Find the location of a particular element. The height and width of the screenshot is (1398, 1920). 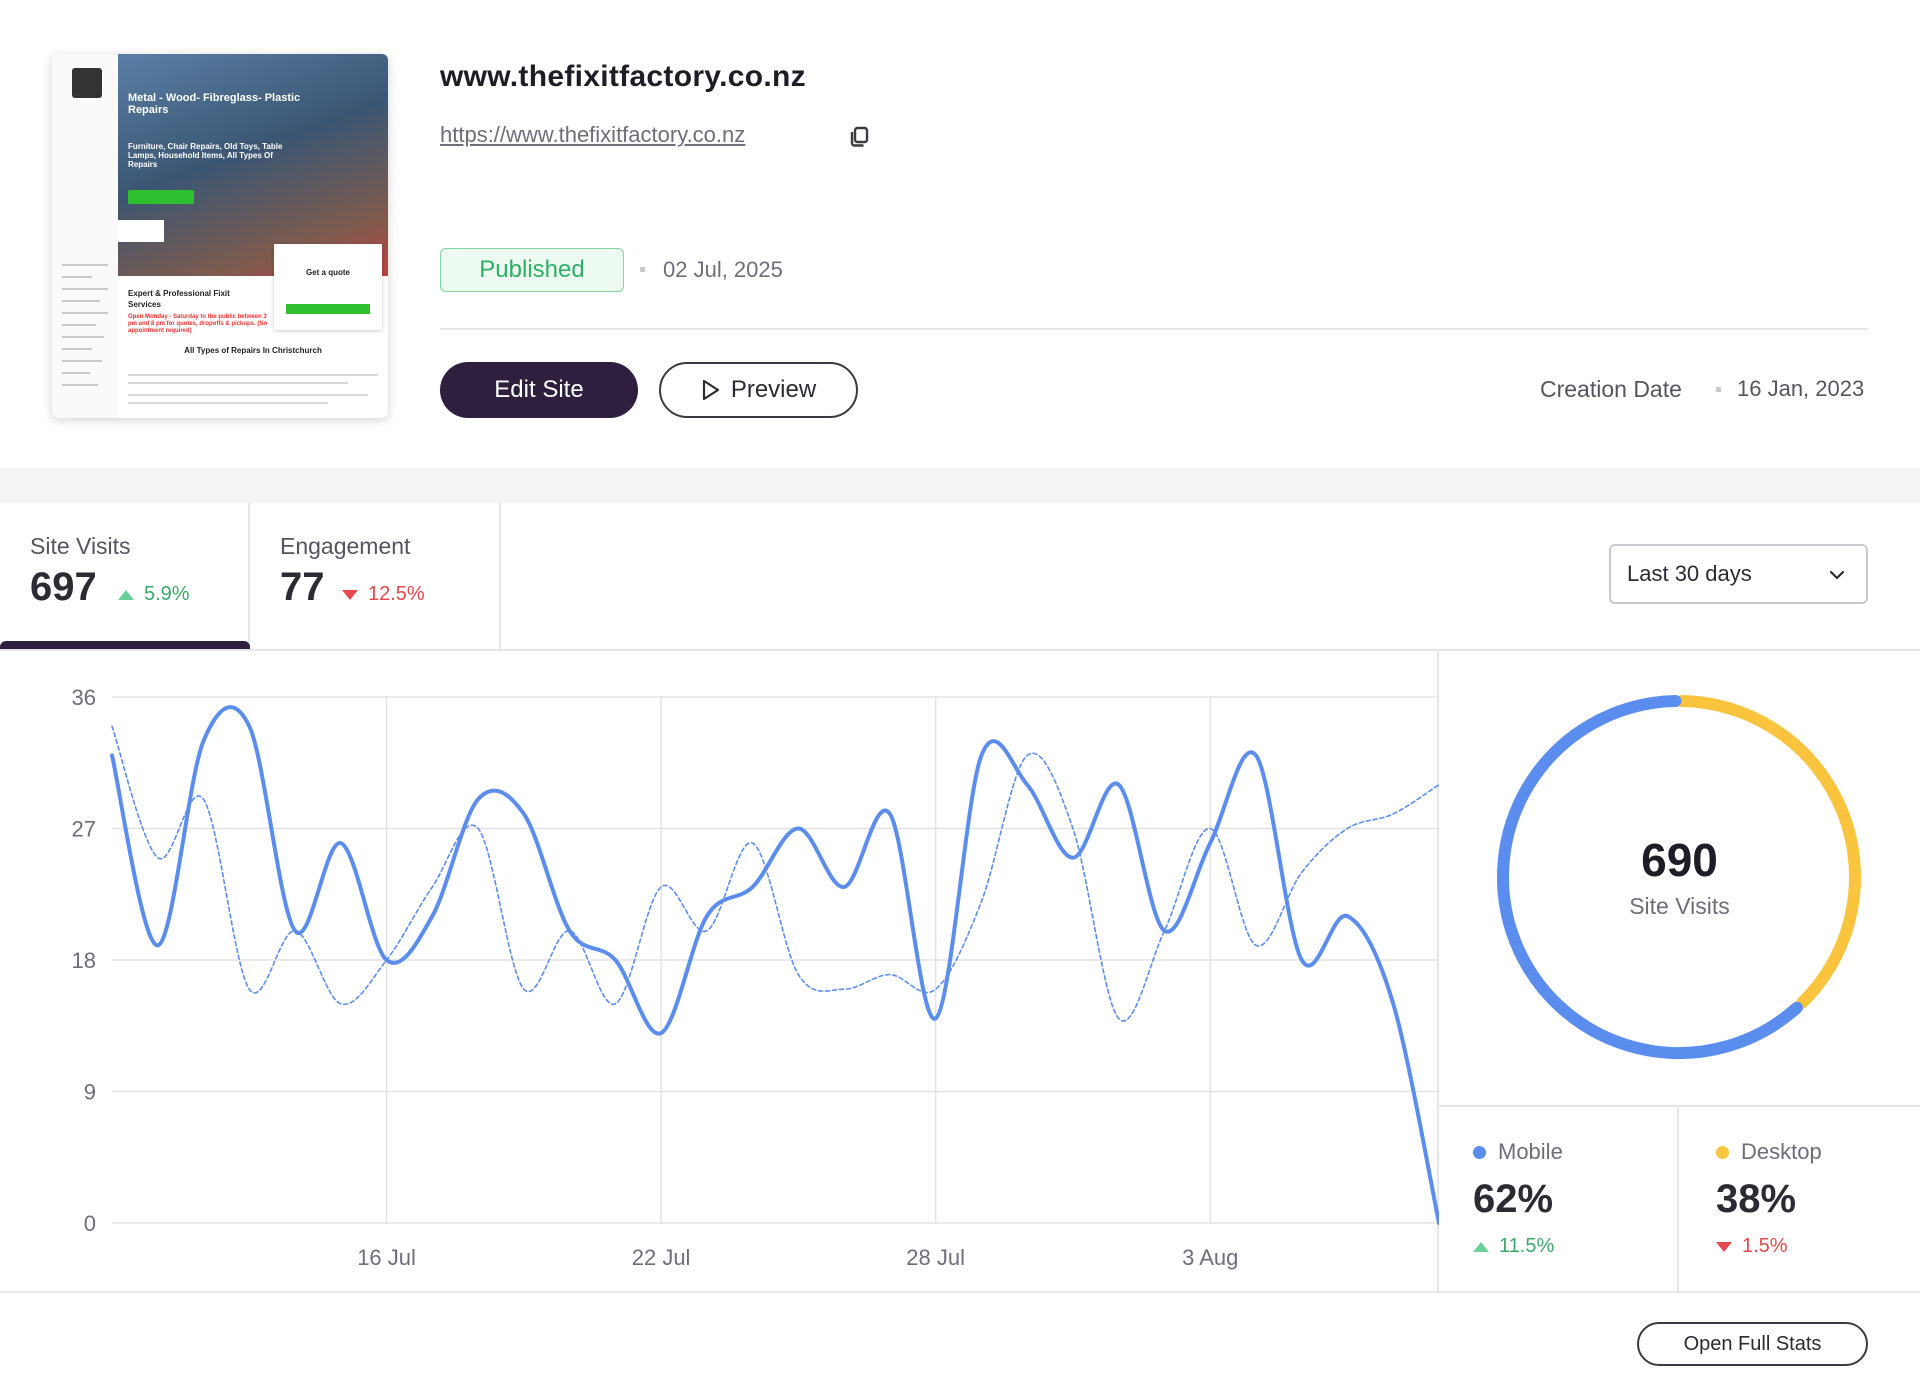

device-donut: 690 Site Visits is located at coordinates (1679, 879).